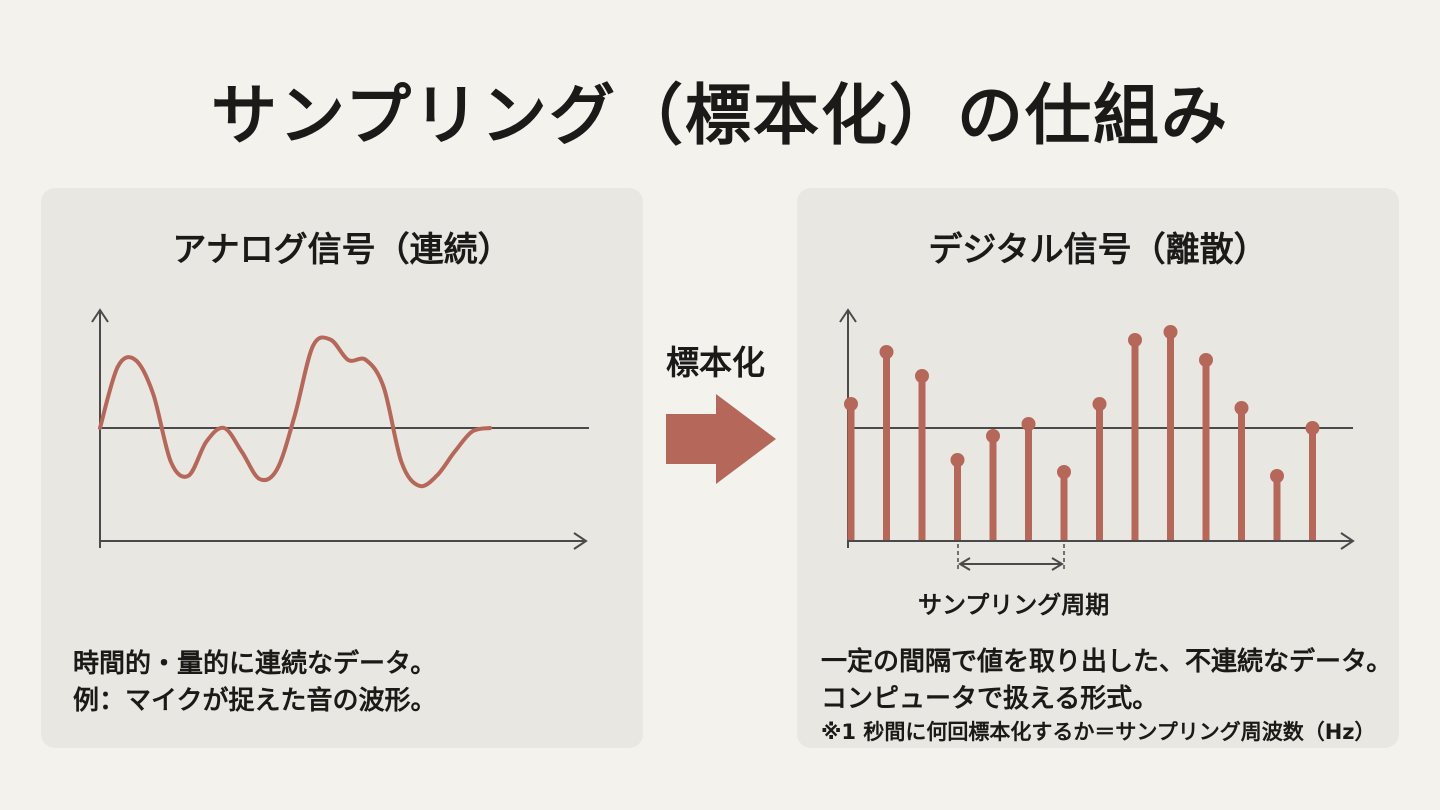 This screenshot has height=810, width=1440. Describe the element at coordinates (720, 115) in the screenshot. I see `page-title: サンプリング（標本化）の仕組み` at that location.